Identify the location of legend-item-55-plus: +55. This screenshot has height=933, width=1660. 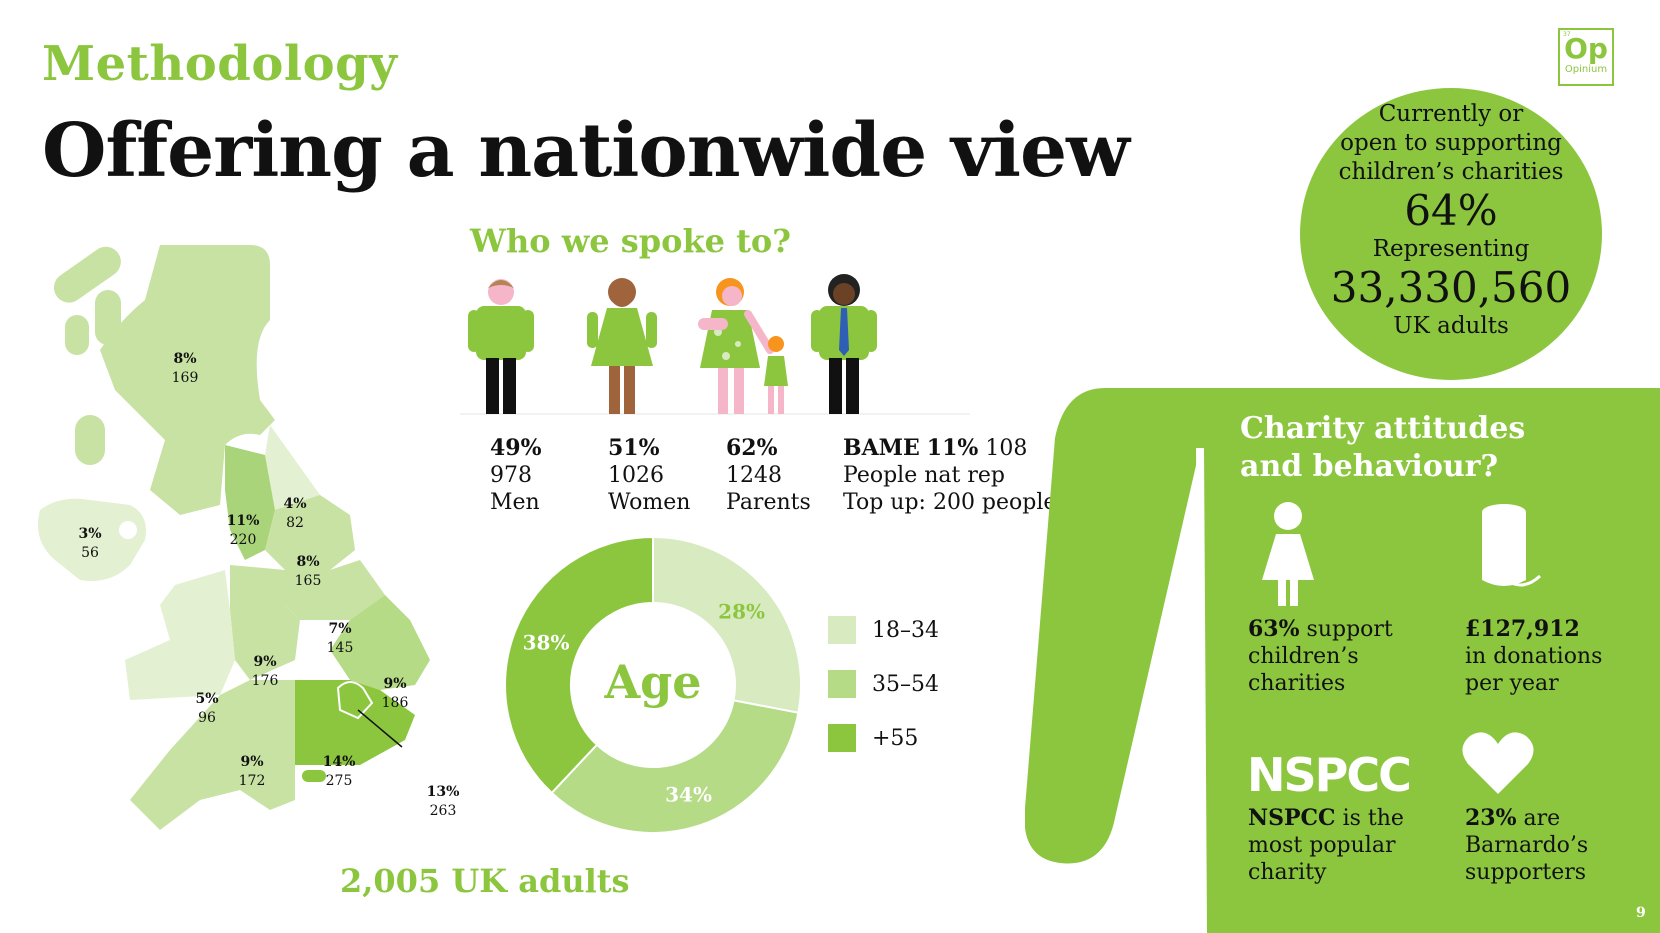
(883, 738).